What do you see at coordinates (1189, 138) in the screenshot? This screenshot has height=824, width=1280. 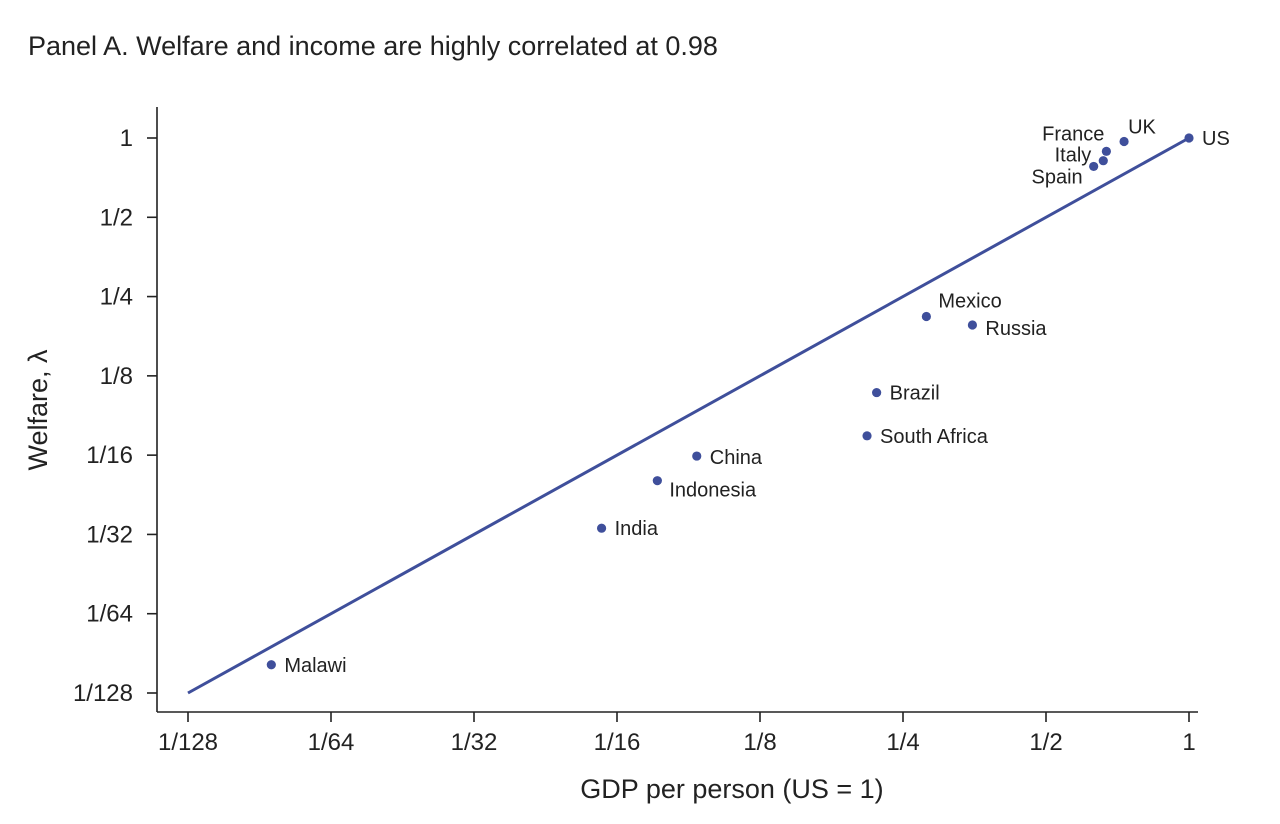 I see `point-us` at bounding box center [1189, 138].